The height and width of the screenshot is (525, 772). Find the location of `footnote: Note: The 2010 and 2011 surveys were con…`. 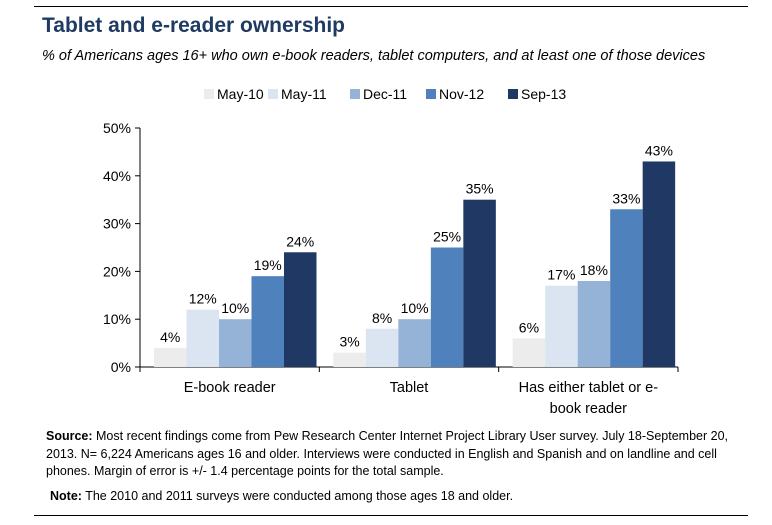

footnote: Note: The 2010 and 2011 surveys were con… is located at coordinates (281, 496).